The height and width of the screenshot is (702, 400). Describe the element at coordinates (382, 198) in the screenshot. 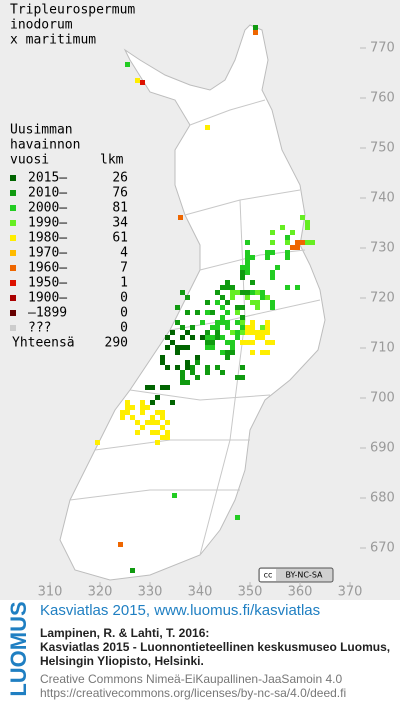

I see `y-tick-label: 740` at that location.